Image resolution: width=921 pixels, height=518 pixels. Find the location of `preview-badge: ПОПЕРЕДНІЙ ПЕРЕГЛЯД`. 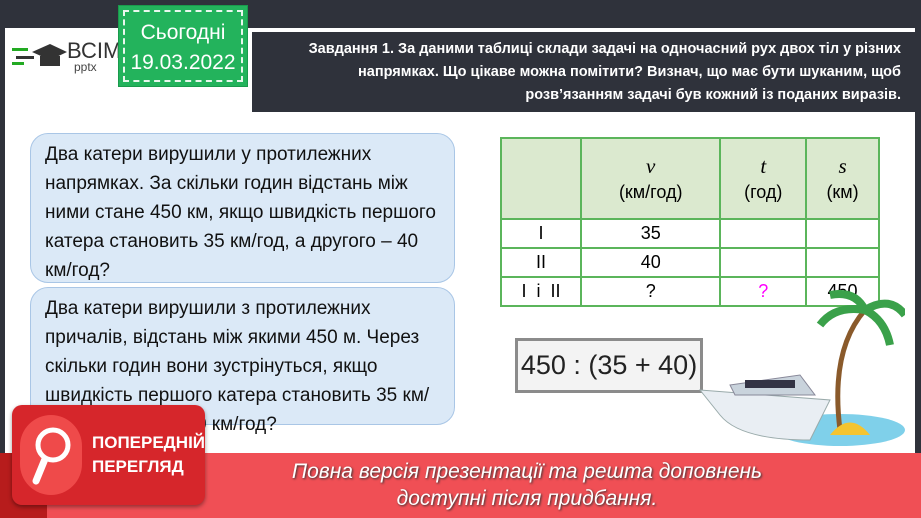

preview-badge: ПОПЕРЕДНІЙ ПЕРЕГЛЯД is located at coordinates (108, 455).